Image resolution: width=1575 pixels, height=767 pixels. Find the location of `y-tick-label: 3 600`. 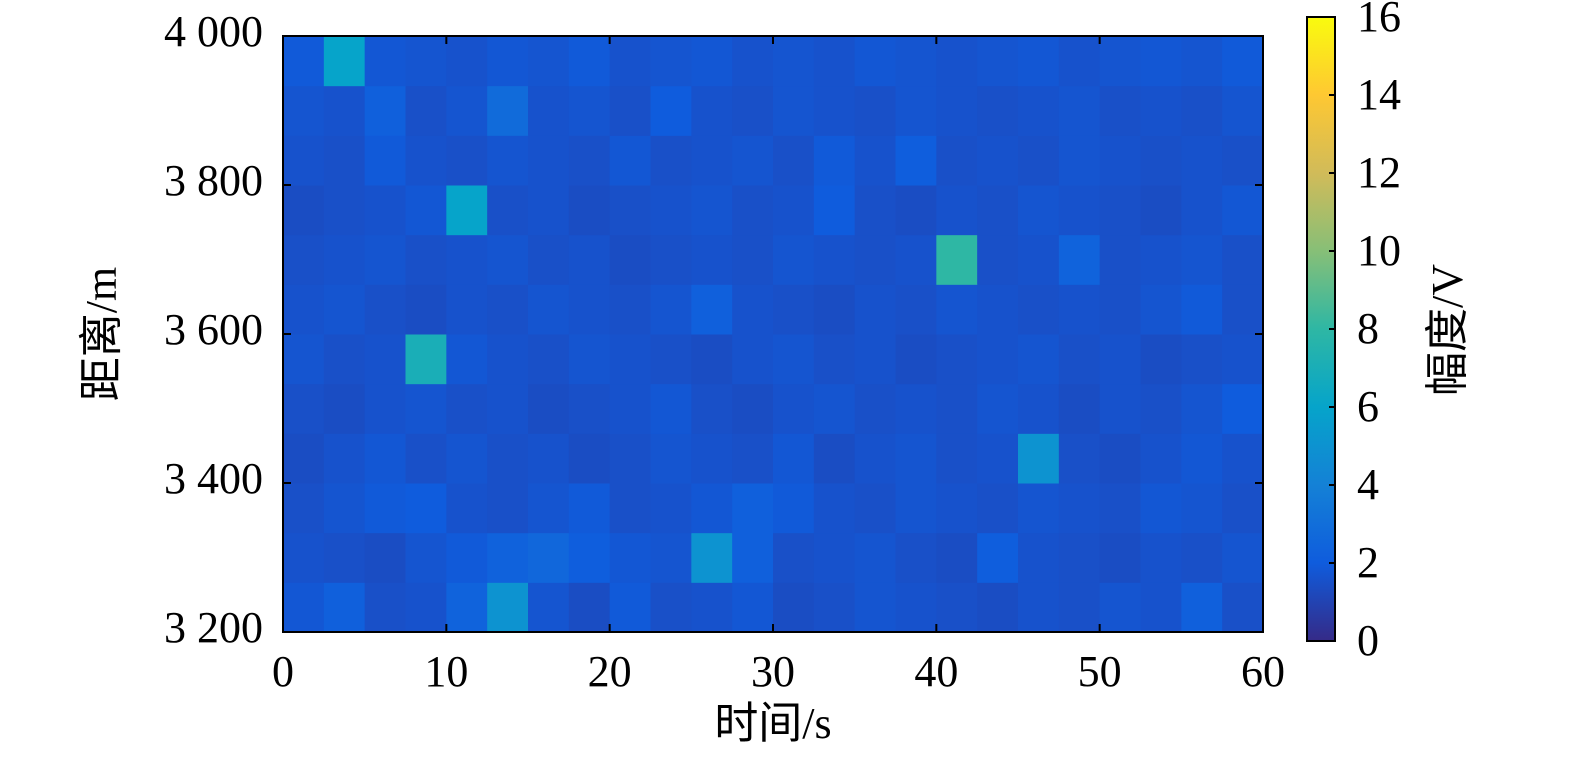

y-tick-label: 3 600 is located at coordinates (213, 329).